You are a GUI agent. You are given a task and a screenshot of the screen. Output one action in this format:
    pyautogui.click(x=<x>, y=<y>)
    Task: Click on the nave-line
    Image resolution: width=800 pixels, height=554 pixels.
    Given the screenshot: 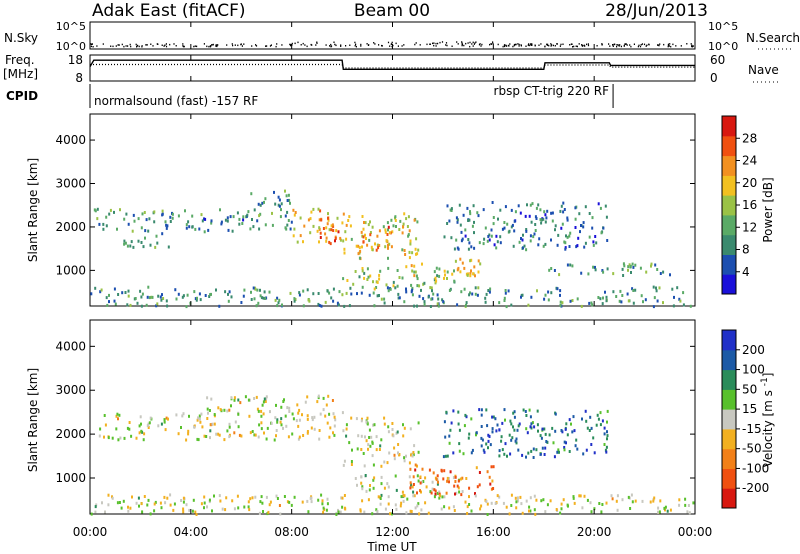 What is the action you would take?
    pyautogui.click(x=392, y=66)
    